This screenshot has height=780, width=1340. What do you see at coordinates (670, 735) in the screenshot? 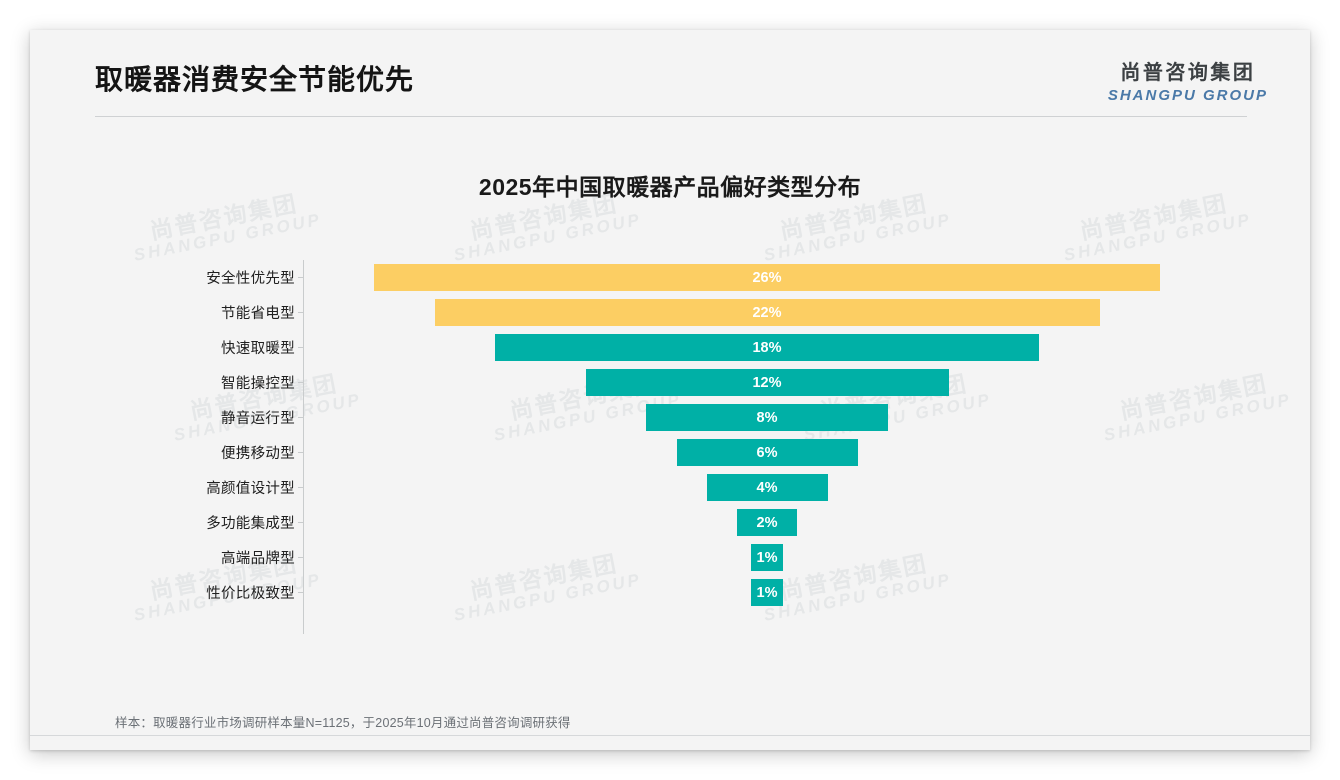
I see `footer-divider` at bounding box center [670, 735].